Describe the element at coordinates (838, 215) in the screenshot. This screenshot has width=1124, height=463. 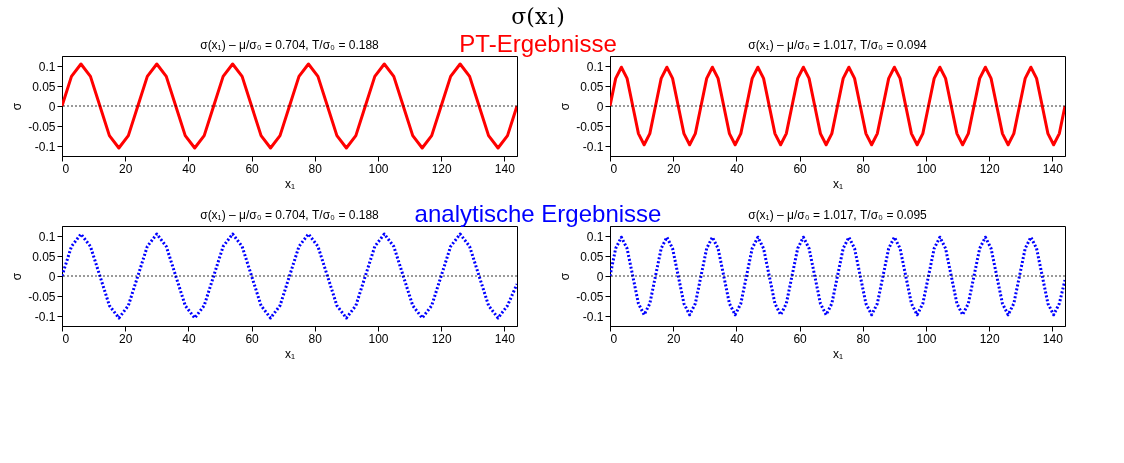
I see `chart-title: σ(x₁) – μ/σ₀ = 1.017, T/σ₀ = 0.095` at that location.